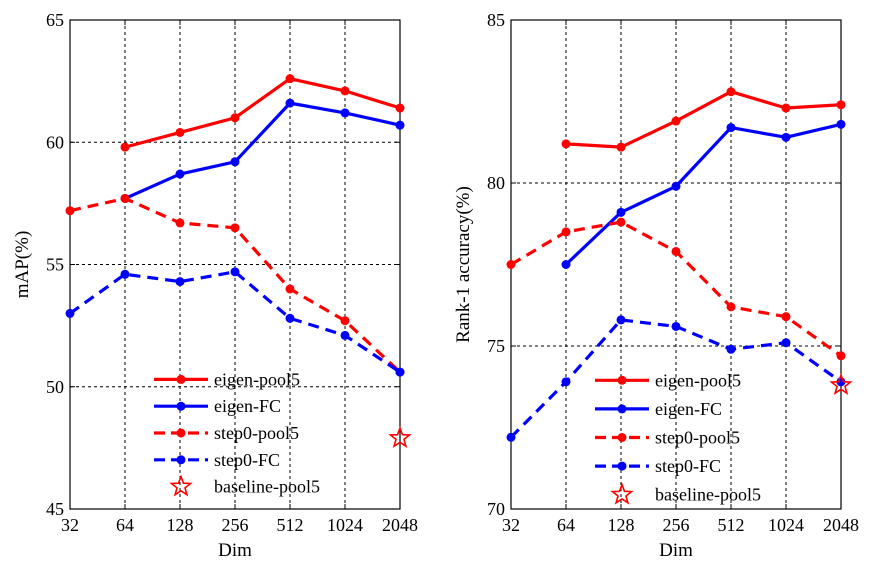 The image size is (889, 566). I want to click on y-tick-label: 45, so click(55, 509).